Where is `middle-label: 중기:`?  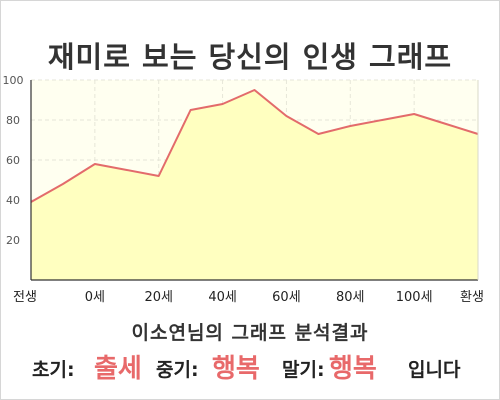 middle-label: 중기: is located at coordinates (177, 370).